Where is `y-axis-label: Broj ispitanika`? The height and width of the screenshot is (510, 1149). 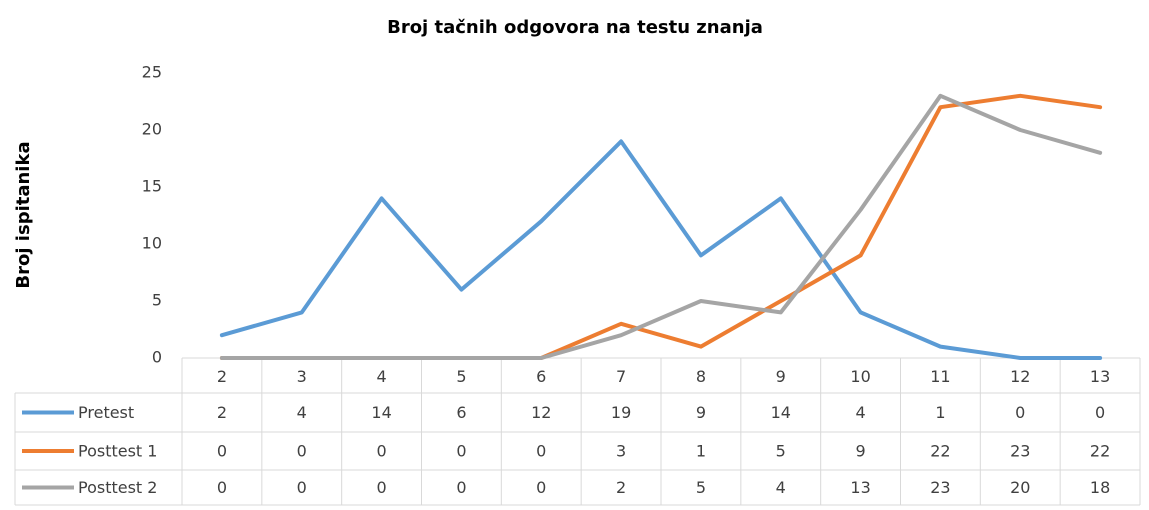
y-axis-label: Broj ispitanika is located at coordinates (23, 214).